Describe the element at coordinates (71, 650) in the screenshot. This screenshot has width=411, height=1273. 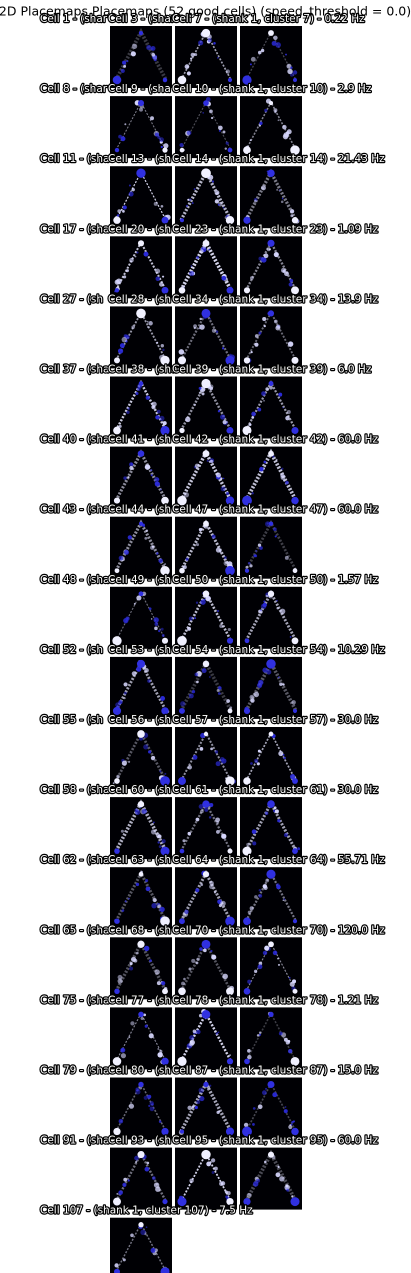
I see `cell-title: Cell 52 - (sh` at that location.